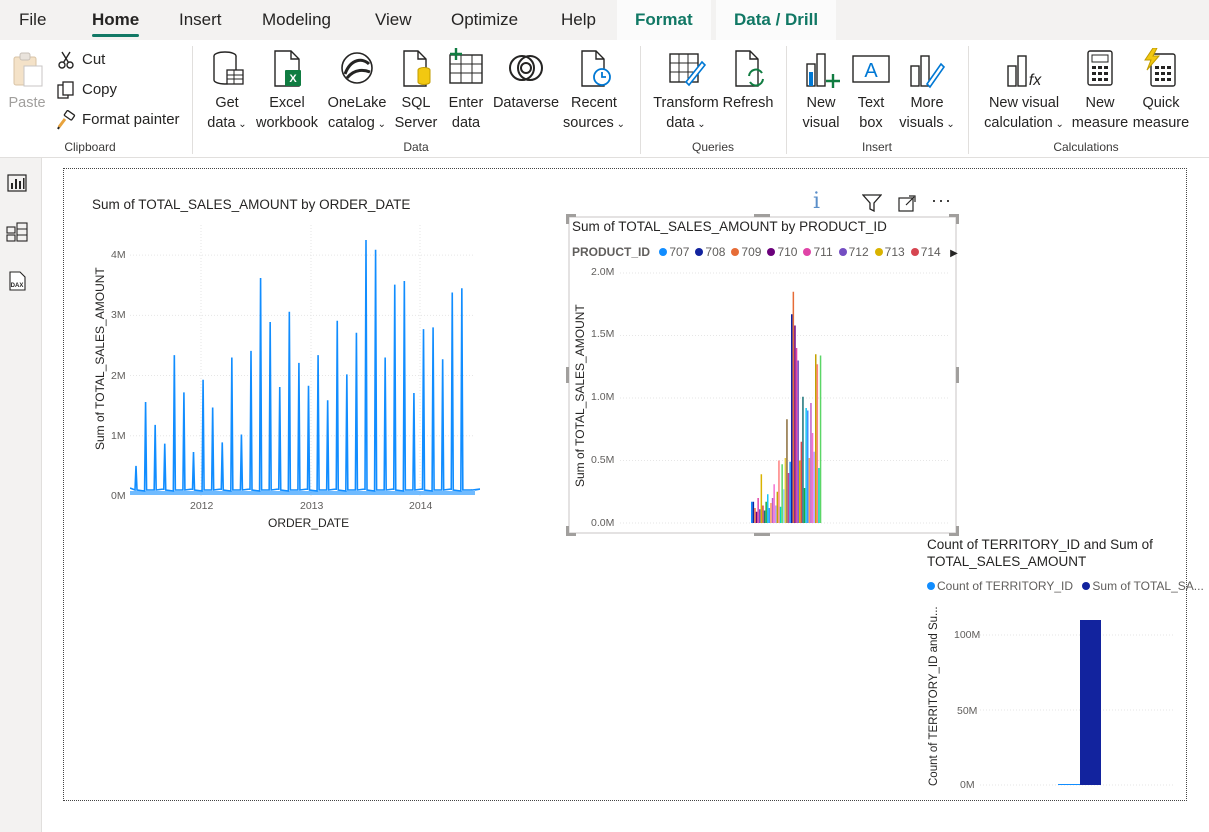  Describe the element at coordinates (1090, 702) in the screenshot. I see `bar-sum-sales` at that location.